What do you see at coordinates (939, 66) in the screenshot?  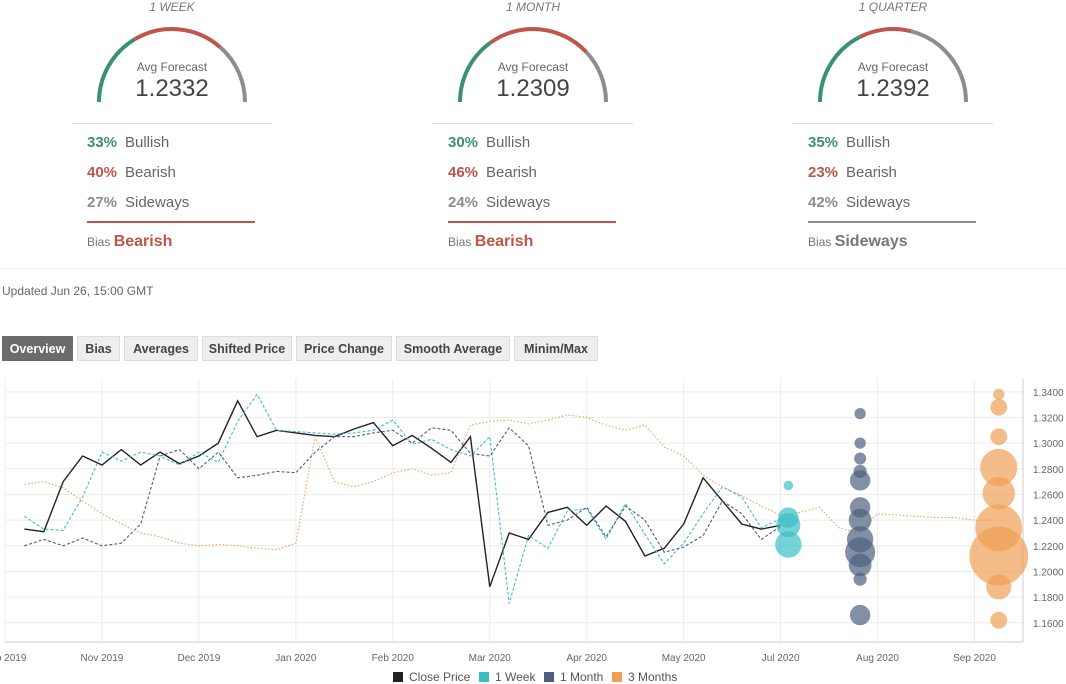 I see `gauge-sideways-arc` at bounding box center [939, 66].